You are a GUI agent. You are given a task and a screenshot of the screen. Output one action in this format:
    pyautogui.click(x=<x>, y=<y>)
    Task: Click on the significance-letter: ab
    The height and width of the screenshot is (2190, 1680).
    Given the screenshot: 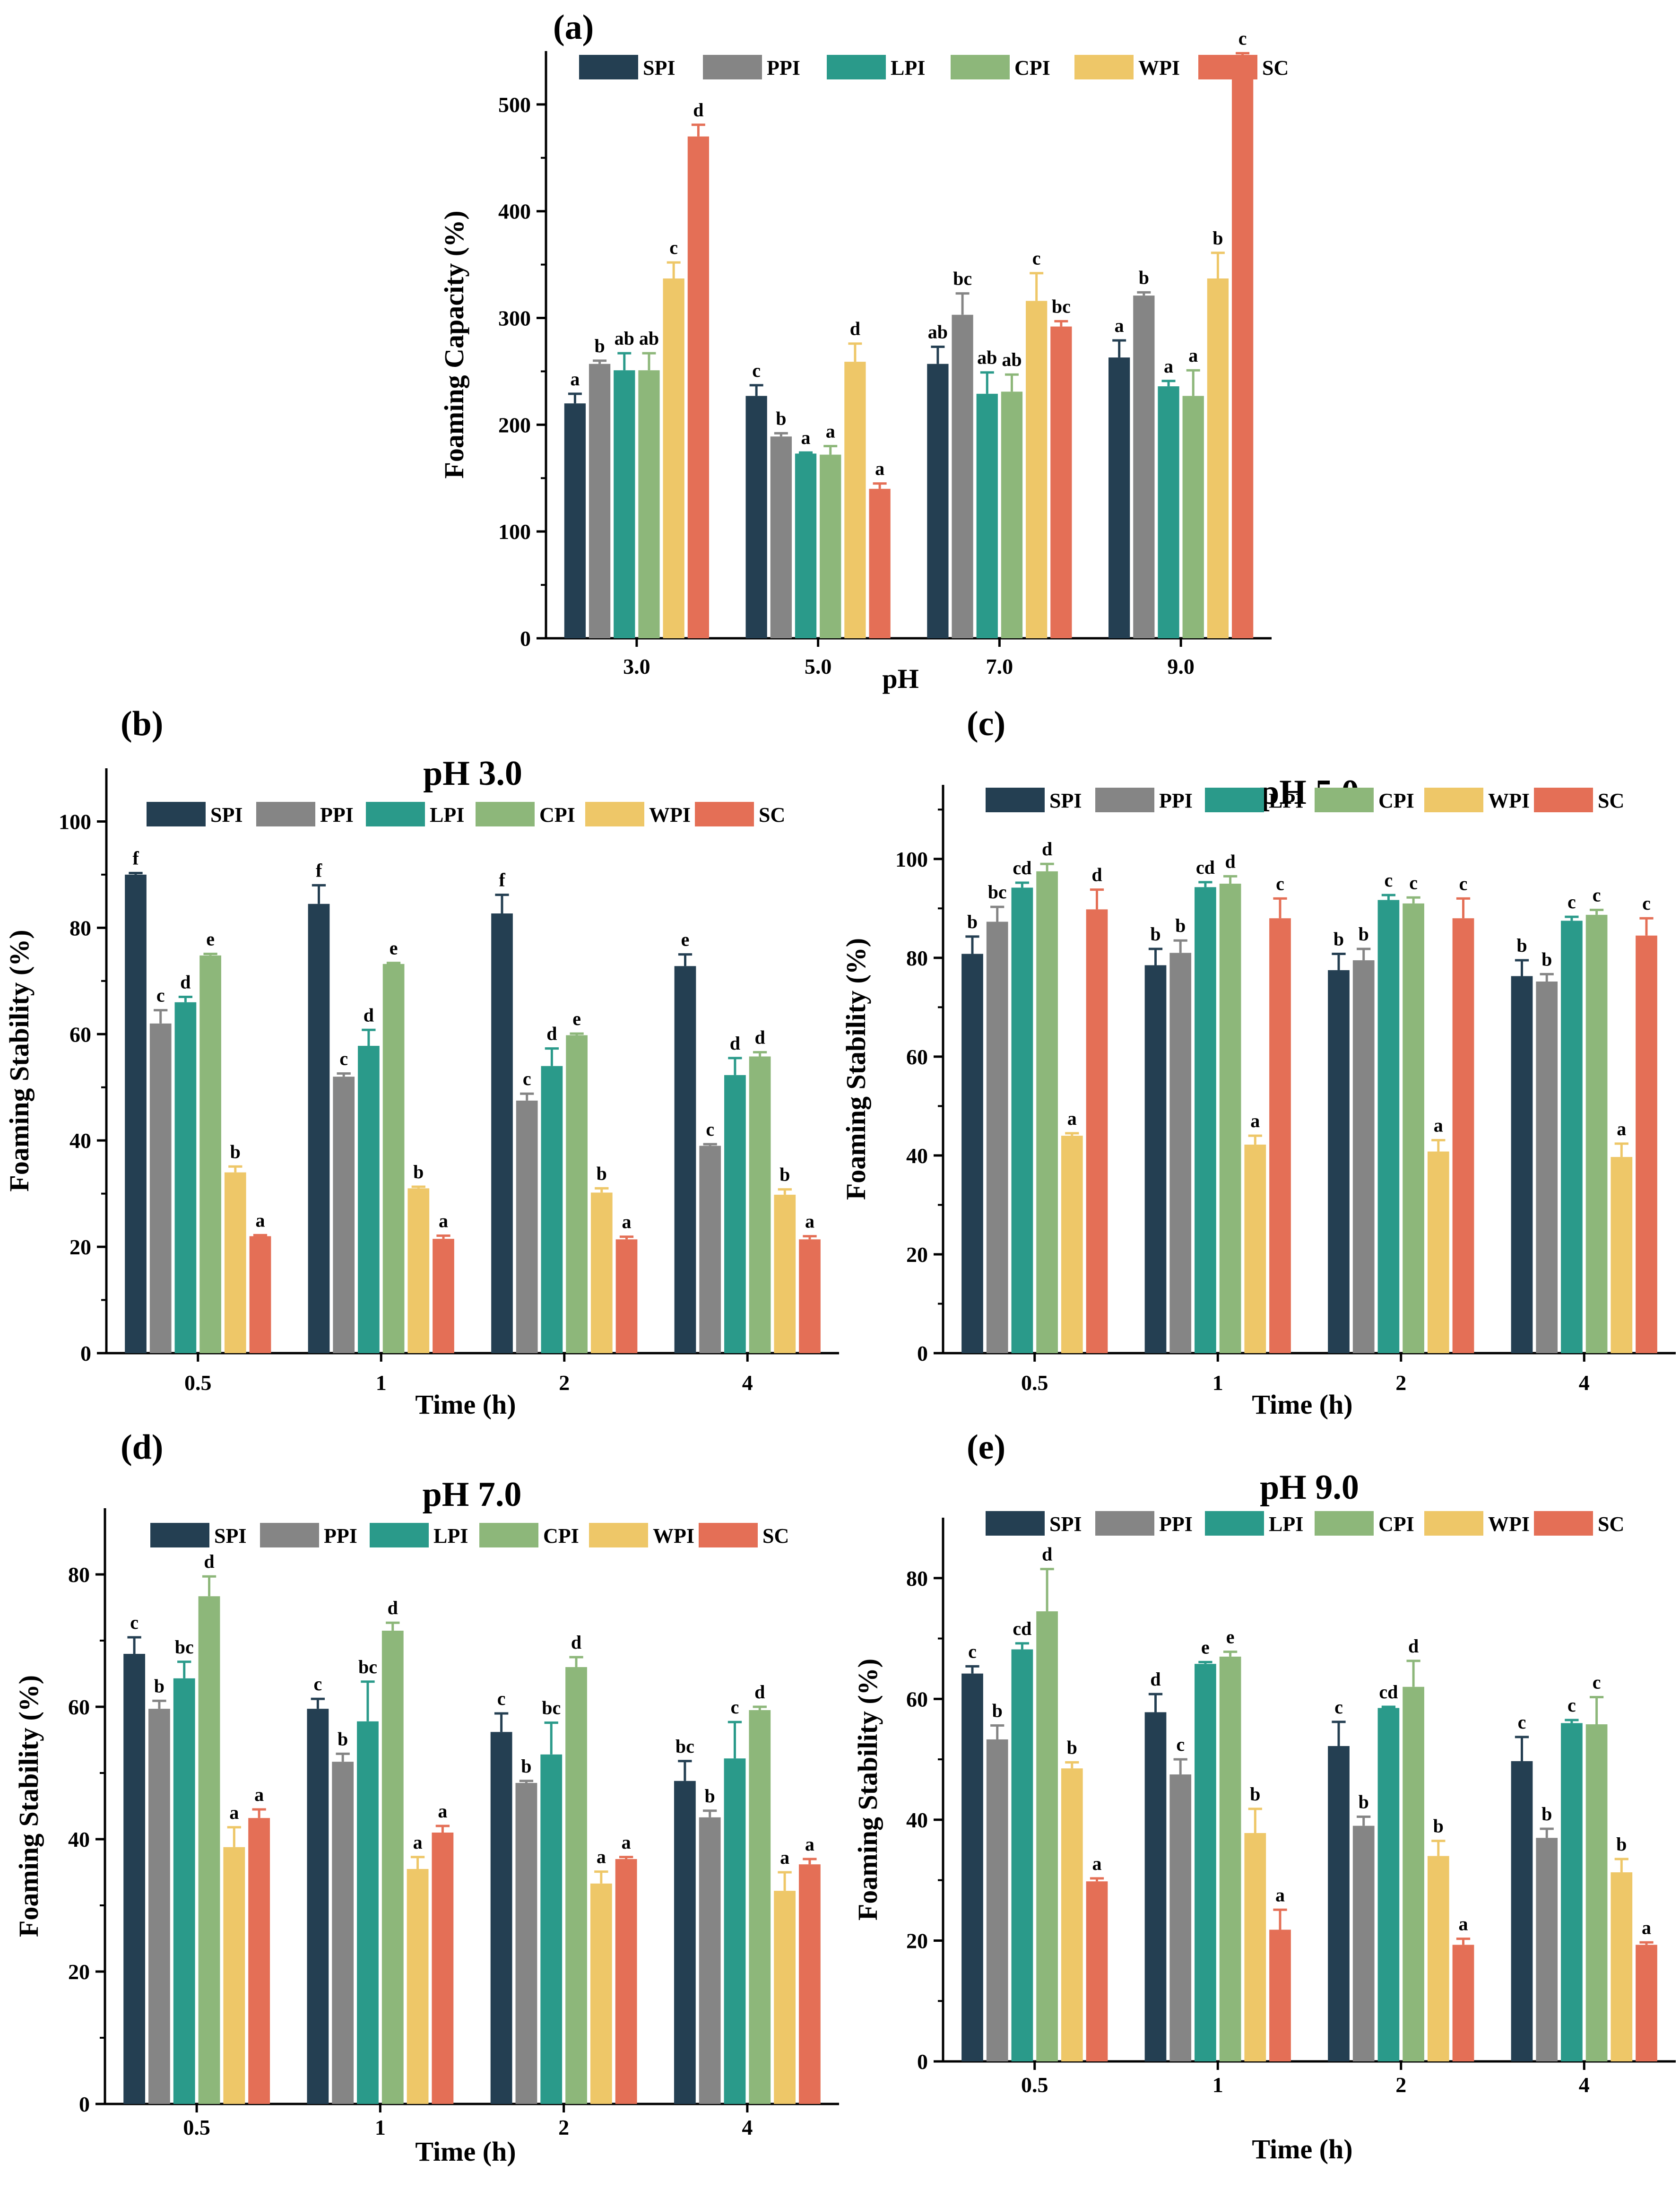 What is the action you would take?
    pyautogui.click(x=624, y=338)
    